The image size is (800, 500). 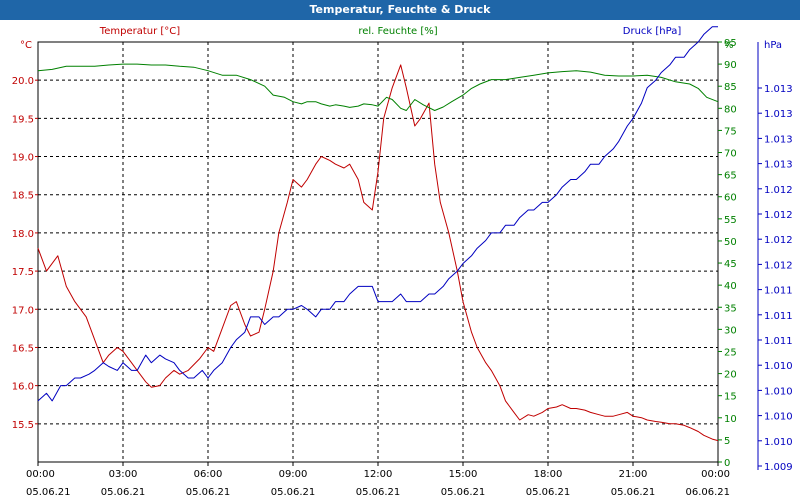 I want to click on temperature-axis: 15.5 16.0 16.5 17.0 17.5 18.0 18.5 19.0 19.5 20.0, so click(x=25, y=253).